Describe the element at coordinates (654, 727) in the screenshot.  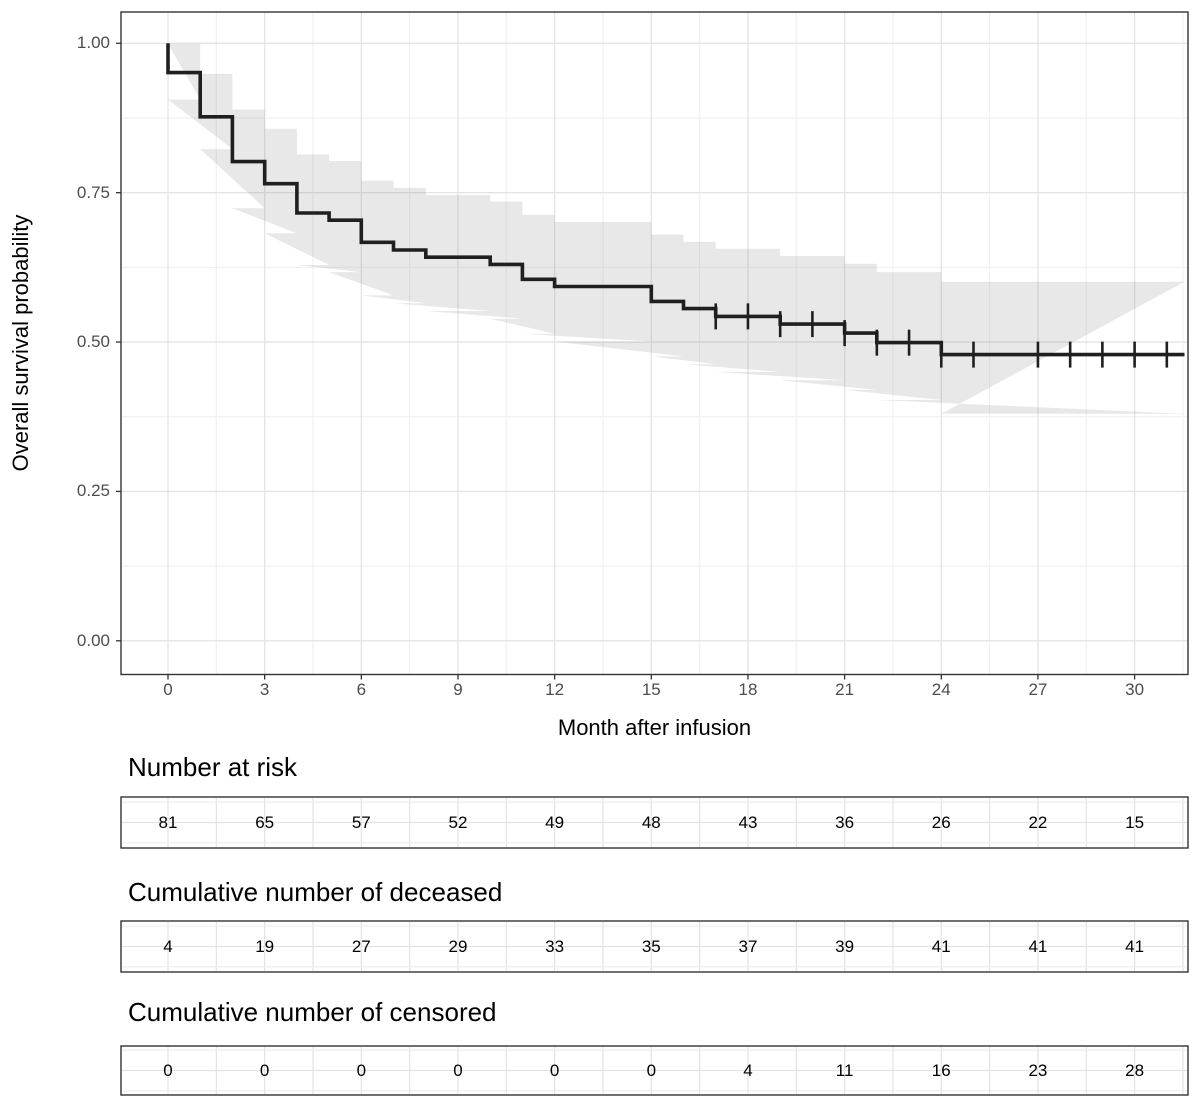
I see `x-axis-title: Month after infusion` at that location.